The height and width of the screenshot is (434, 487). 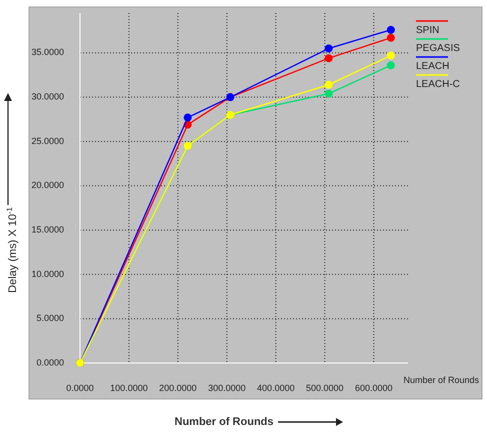 What do you see at coordinates (47, 52) in the screenshot?
I see `y-tick-label: 35.0000` at bounding box center [47, 52].